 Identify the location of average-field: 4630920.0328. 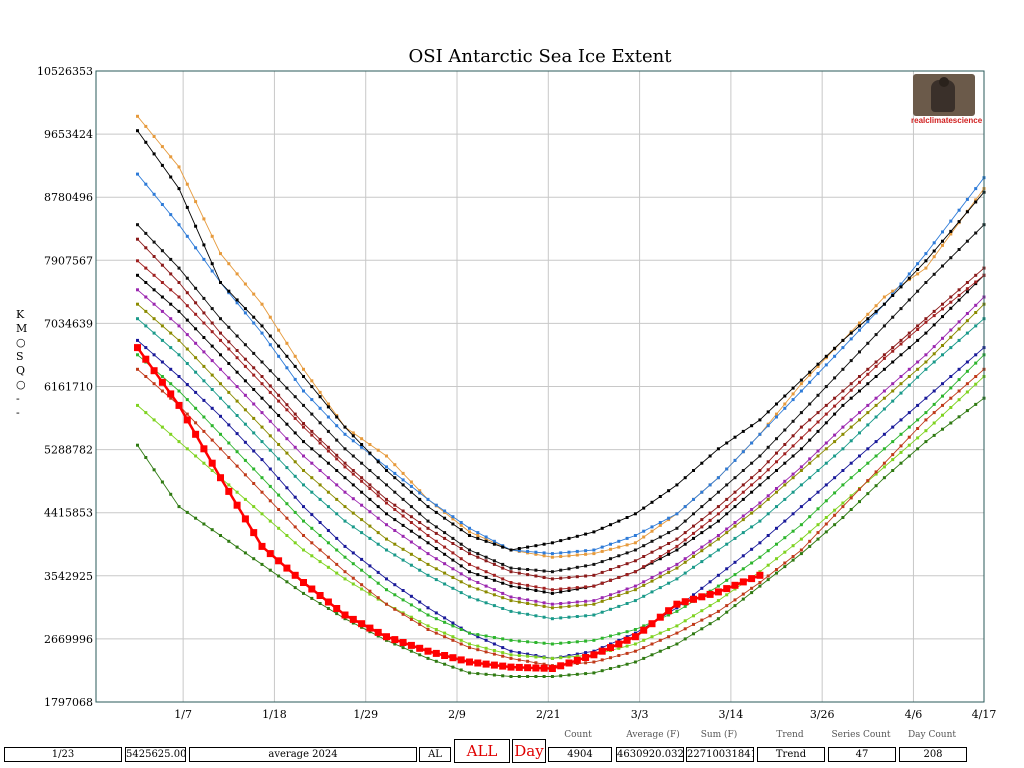
(650, 754).